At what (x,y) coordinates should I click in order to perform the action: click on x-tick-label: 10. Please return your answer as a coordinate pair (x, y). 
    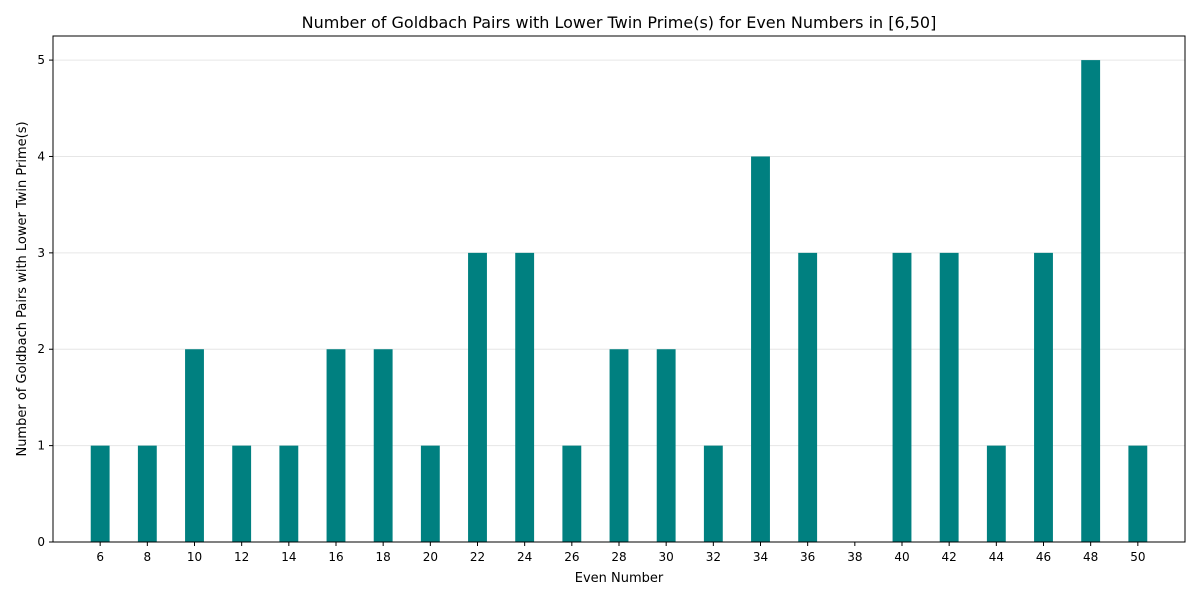
    Looking at the image, I should click on (194, 557).